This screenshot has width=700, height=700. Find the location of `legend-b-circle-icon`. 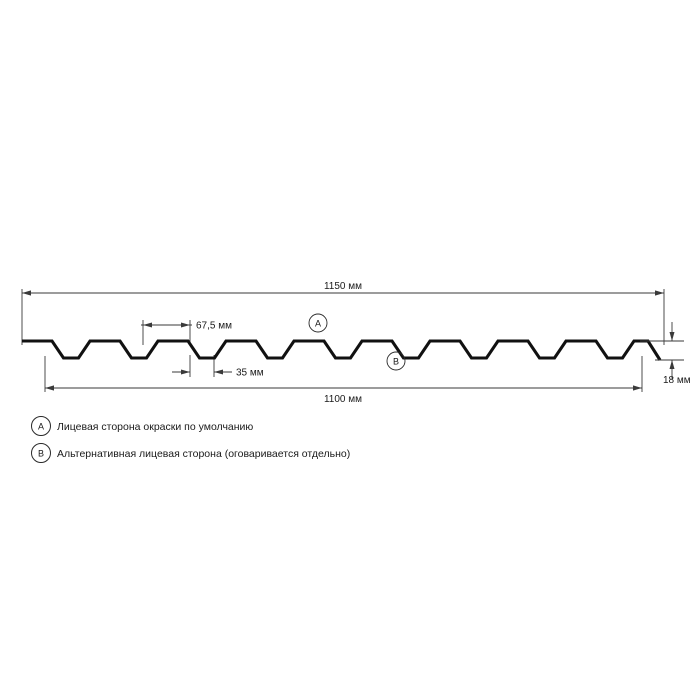

legend-b-circle-icon is located at coordinates (41, 453).